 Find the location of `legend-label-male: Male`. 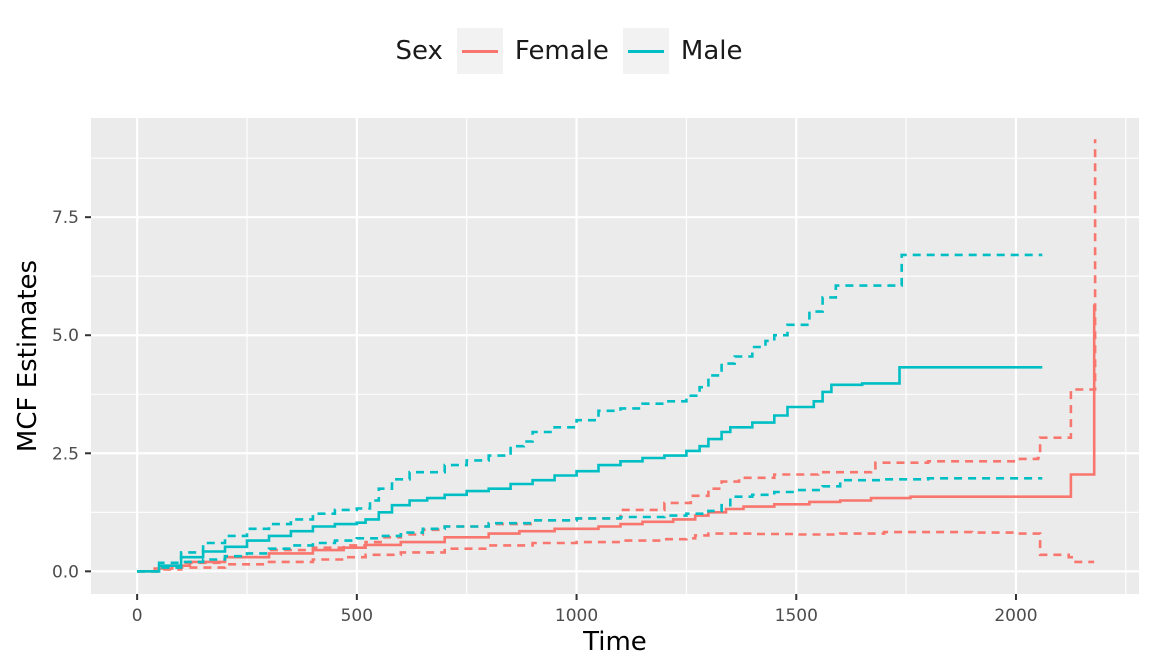

legend-label-male: Male is located at coordinates (711, 51).